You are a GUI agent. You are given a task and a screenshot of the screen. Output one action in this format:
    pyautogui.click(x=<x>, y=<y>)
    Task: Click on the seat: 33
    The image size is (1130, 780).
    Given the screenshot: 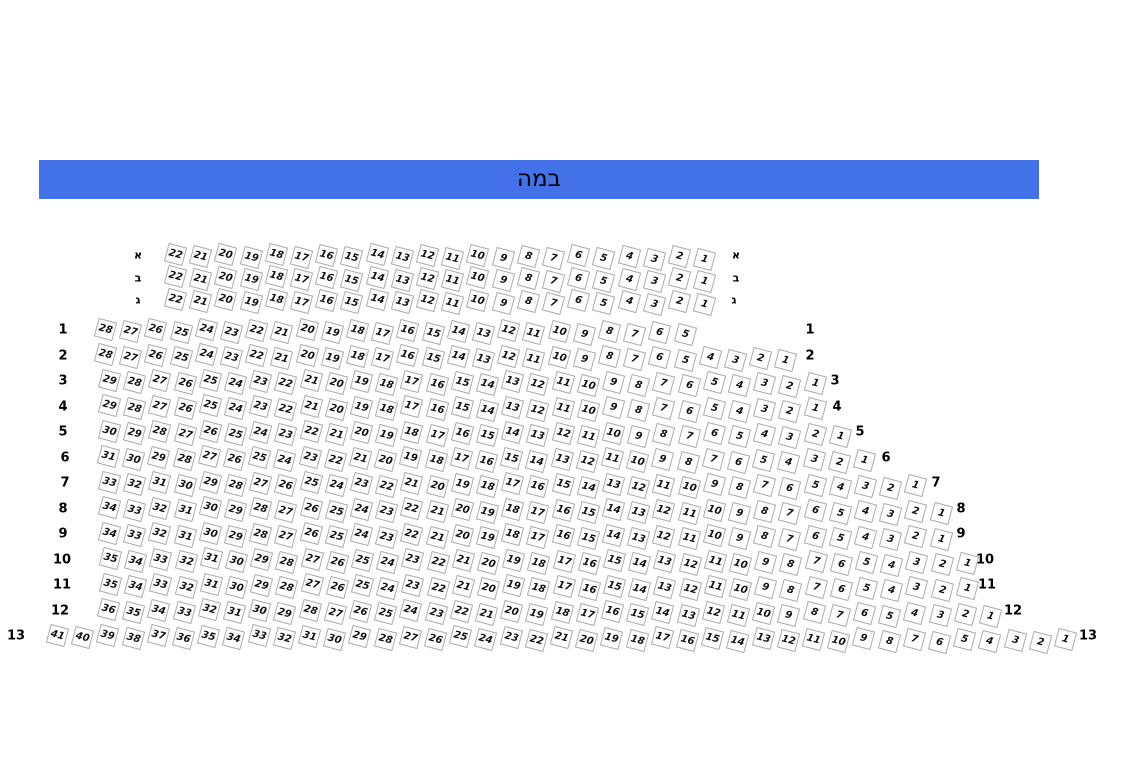 What is the action you would take?
    pyautogui.click(x=184, y=613)
    